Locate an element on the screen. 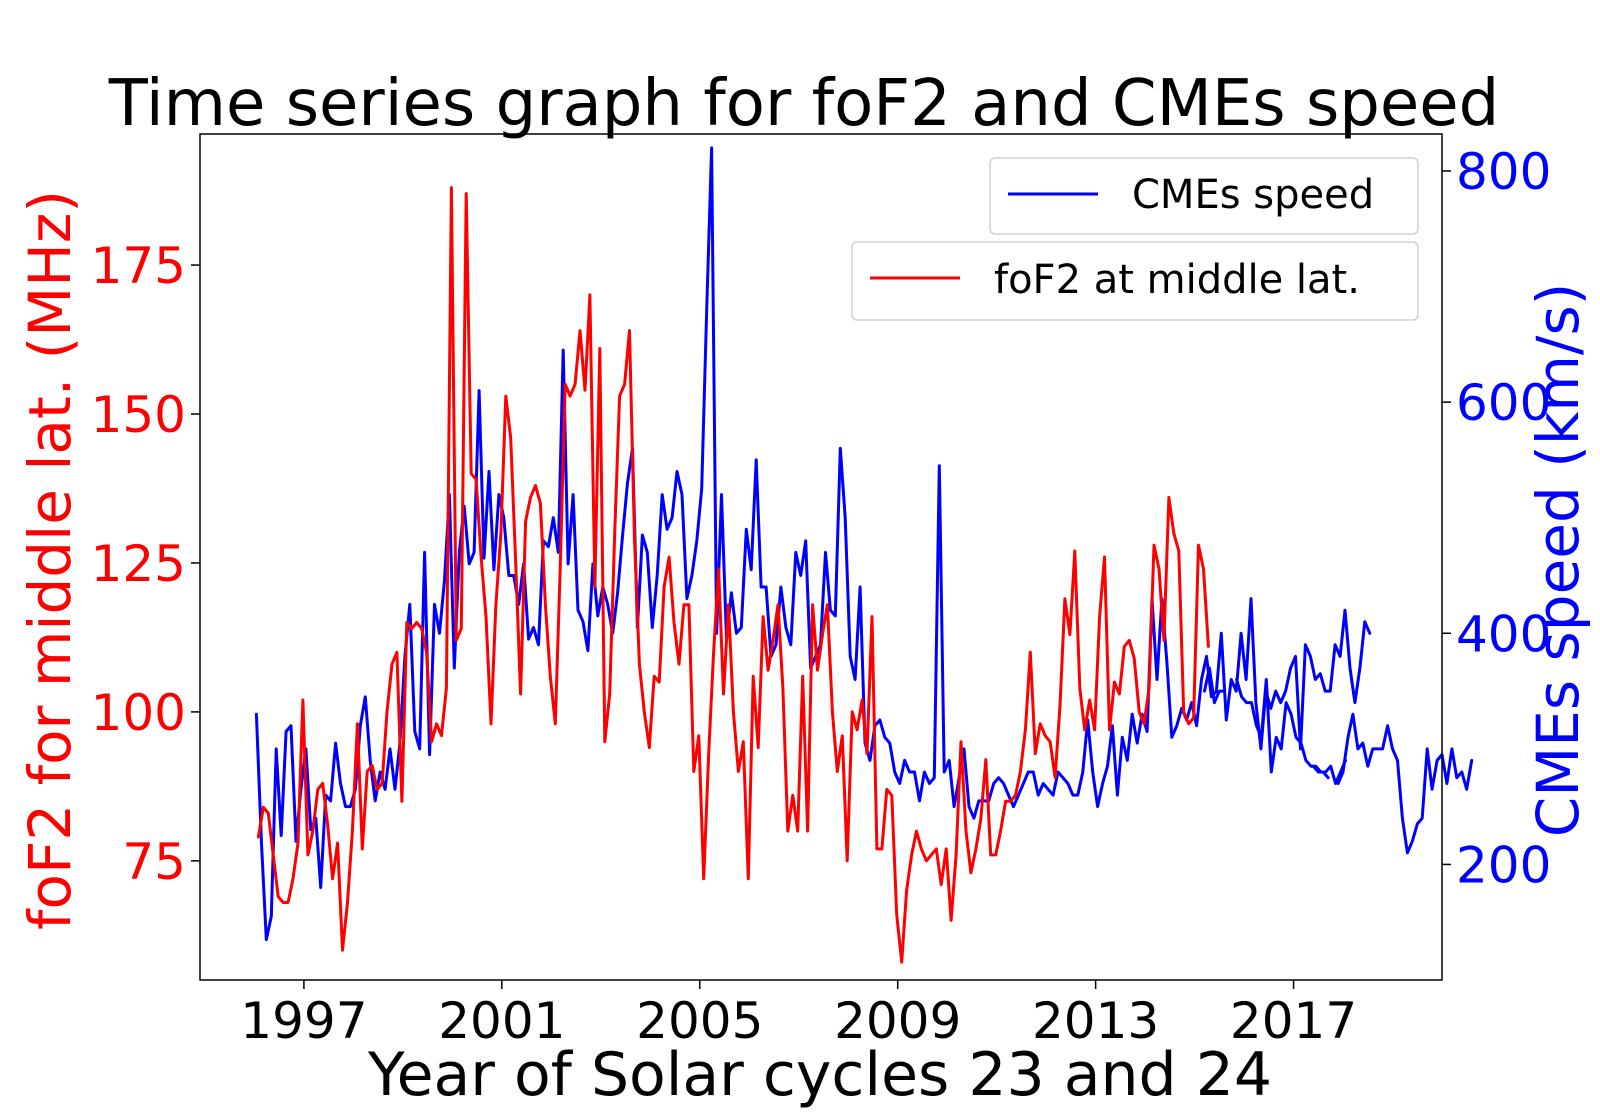 This screenshot has width=1600, height=1120. y-right-tick-label: 200 is located at coordinates (1503, 865).